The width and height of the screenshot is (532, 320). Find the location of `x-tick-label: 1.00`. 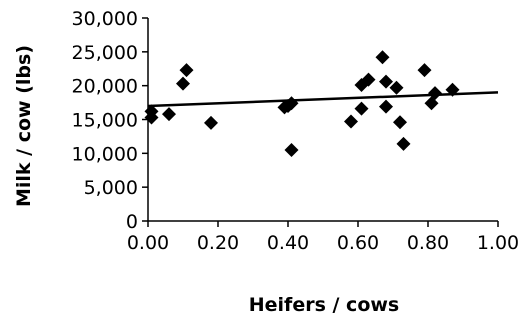

x-tick-label: 1.00 is located at coordinates (498, 243).